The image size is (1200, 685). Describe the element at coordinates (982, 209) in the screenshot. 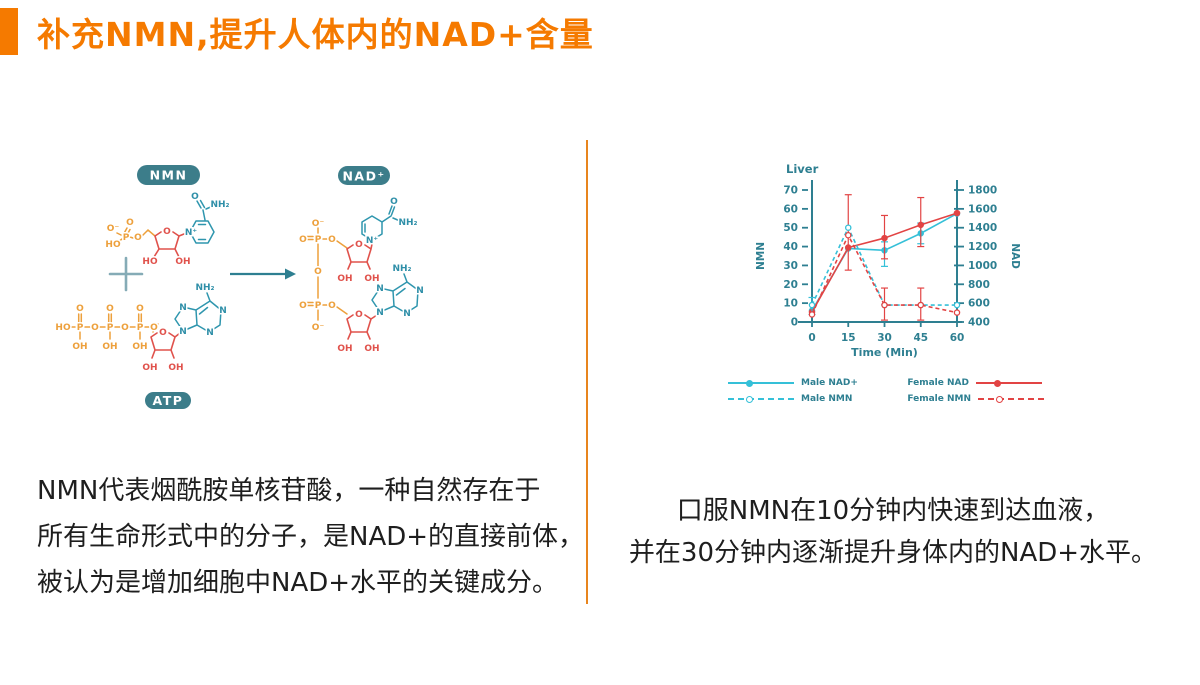

I see `svg-text: 1600` at that location.